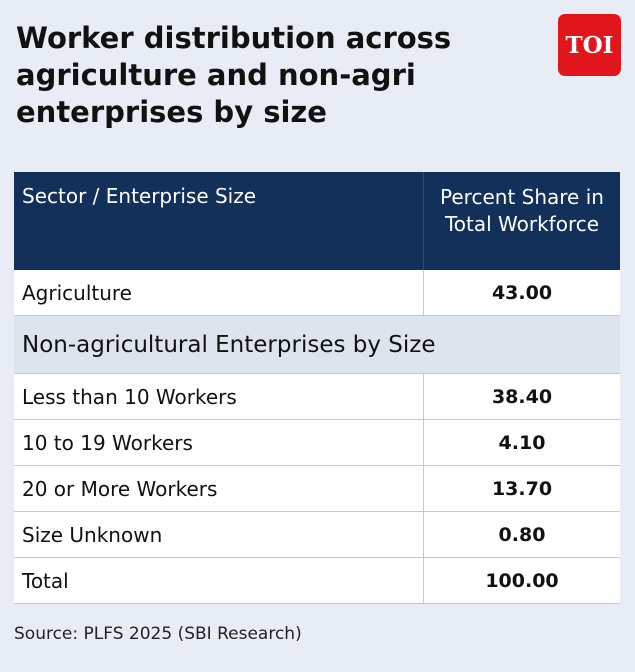  Describe the element at coordinates (317, 443) in the screenshot. I see `table-row: 10 to 19 Workers 4.10` at that location.